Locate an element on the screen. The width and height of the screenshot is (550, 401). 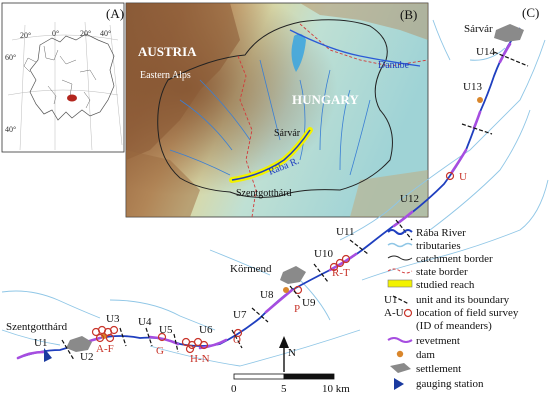
unit-label-1: U1 is located at coordinates (40, 343).